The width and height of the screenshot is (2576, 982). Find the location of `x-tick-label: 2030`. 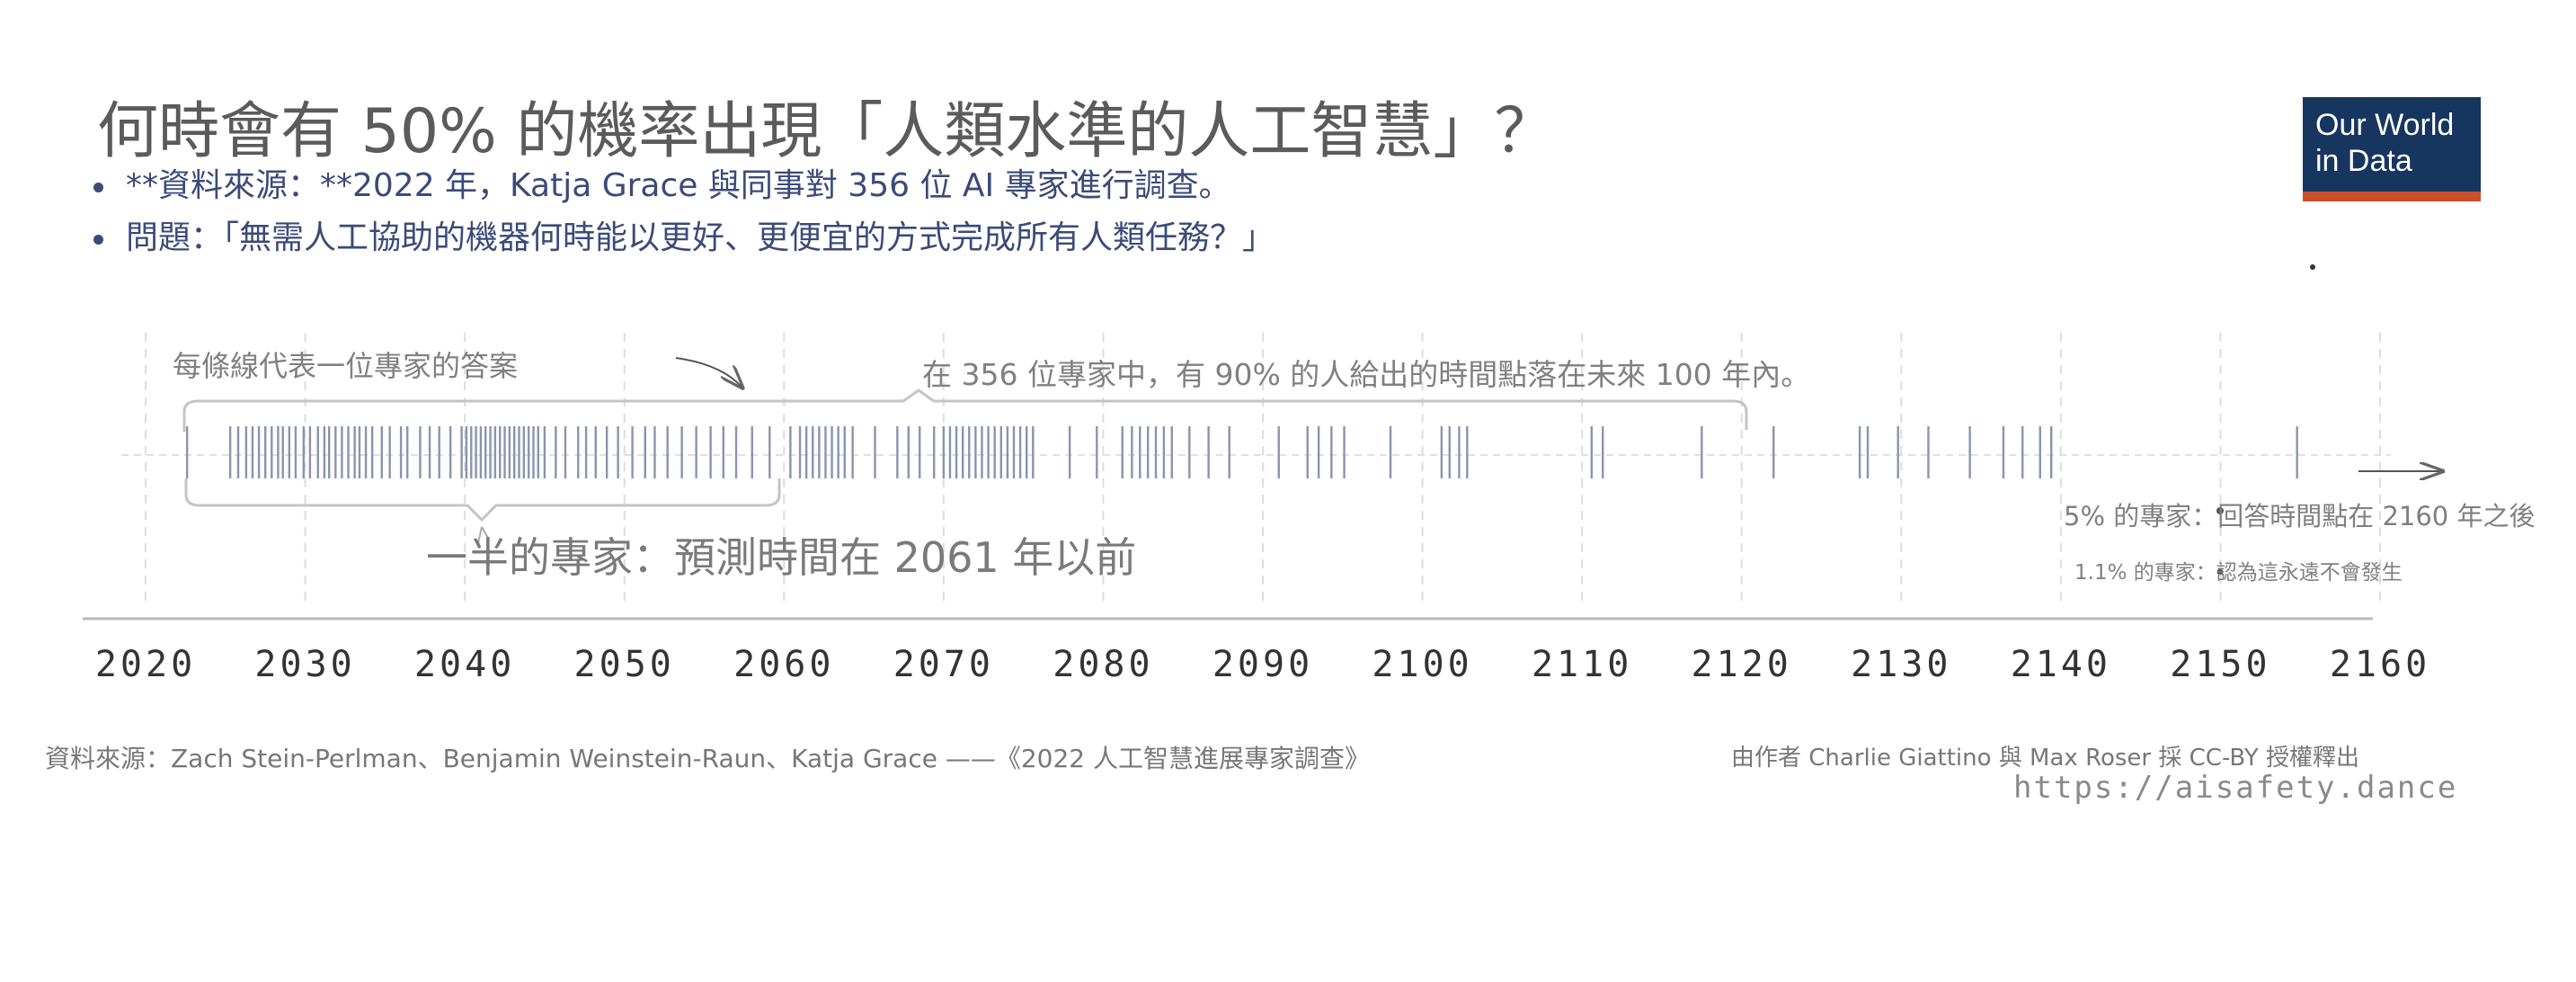

x-tick-label: 2030 is located at coordinates (304, 664).